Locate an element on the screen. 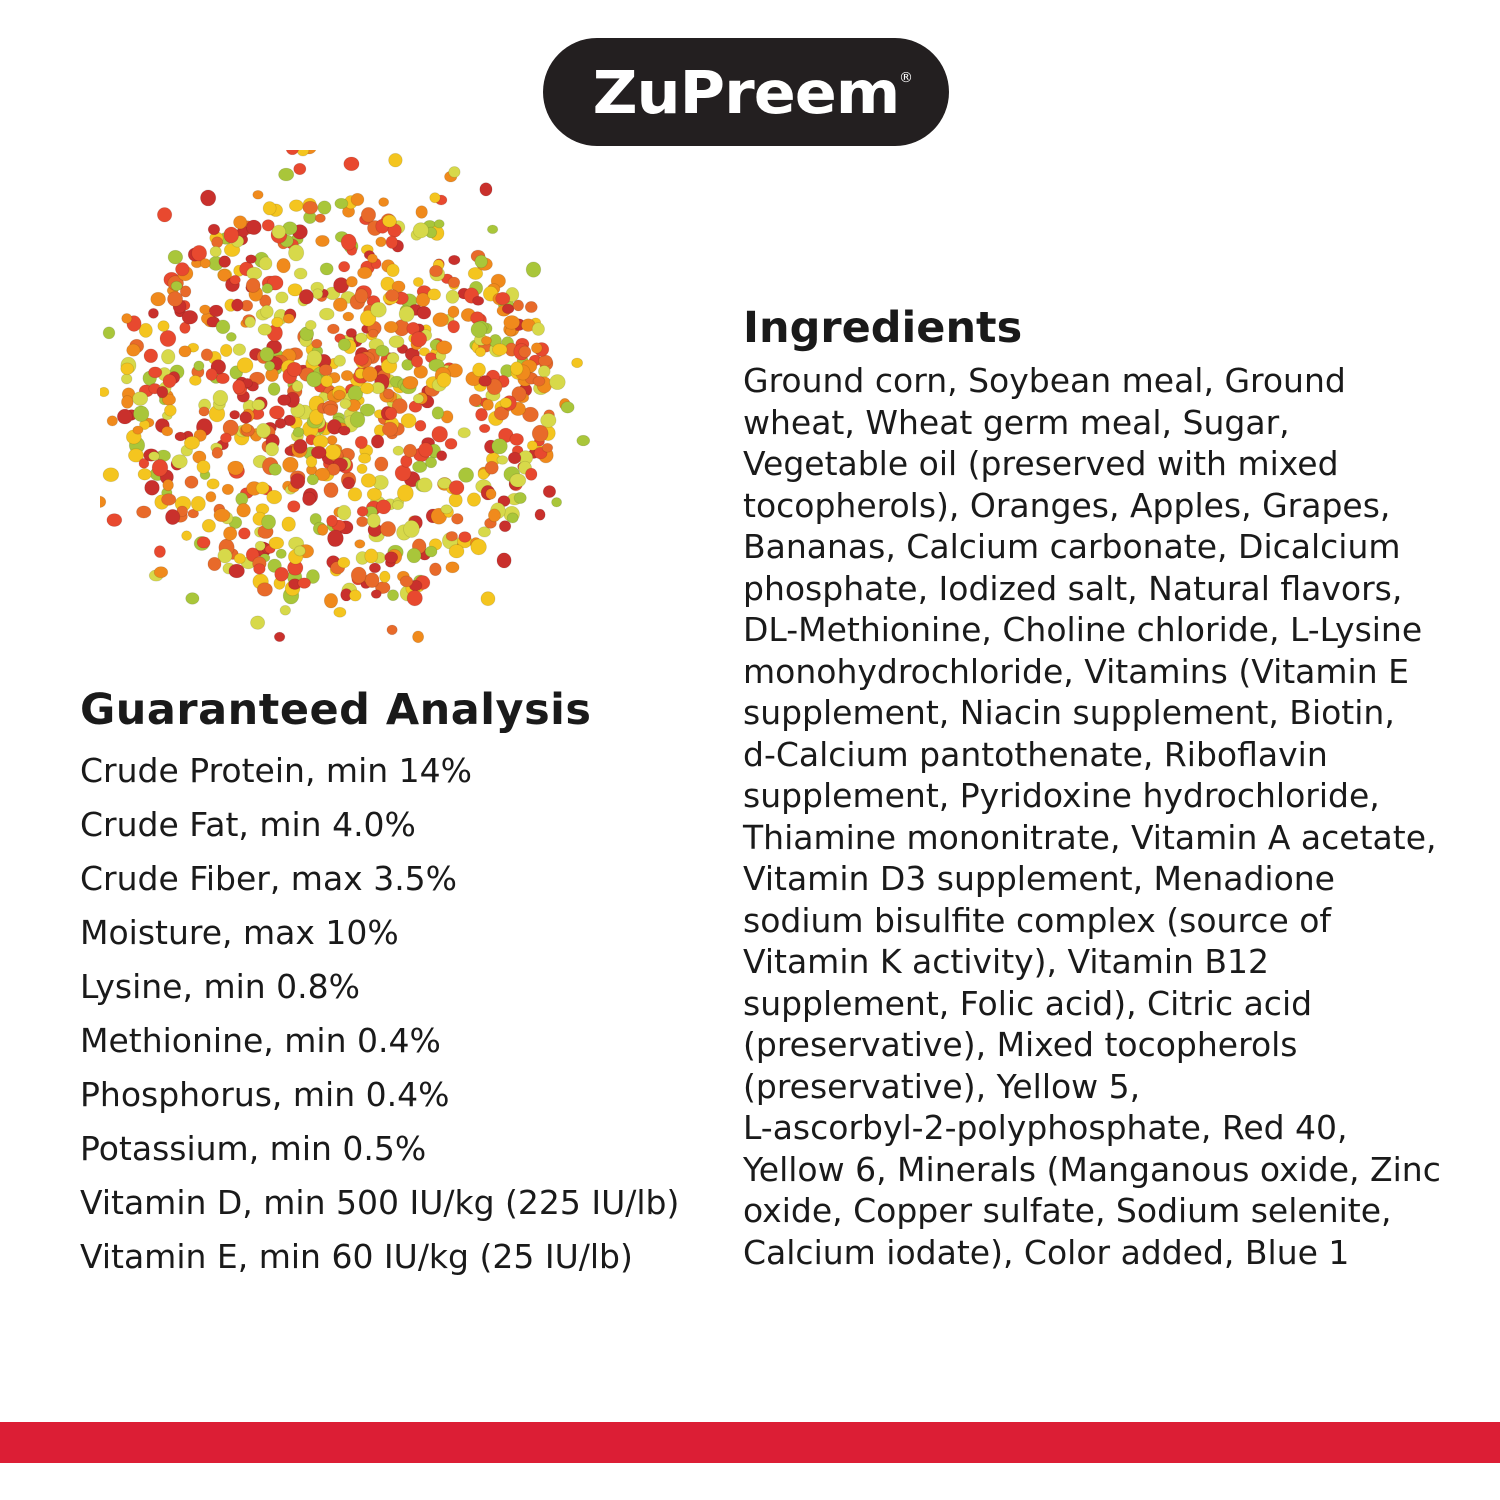 Image resolution: width=1500 pixels, height=1500 pixels. ingredients-line: sodium bisulfite complex (source of is located at coordinates (1037, 920).